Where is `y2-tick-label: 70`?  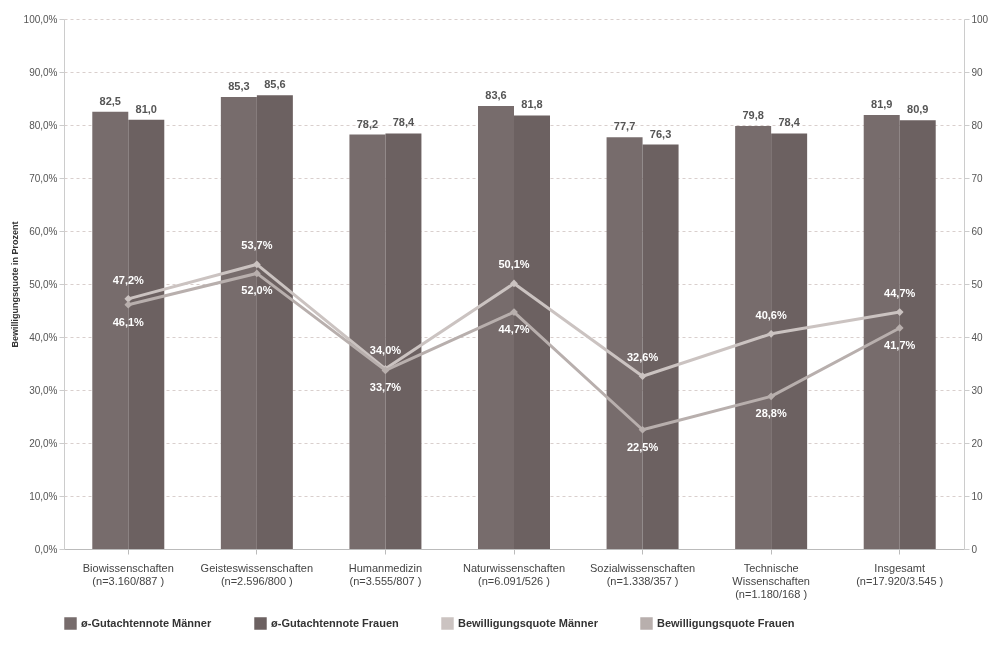 y2-tick-label: 70 is located at coordinates (977, 178).